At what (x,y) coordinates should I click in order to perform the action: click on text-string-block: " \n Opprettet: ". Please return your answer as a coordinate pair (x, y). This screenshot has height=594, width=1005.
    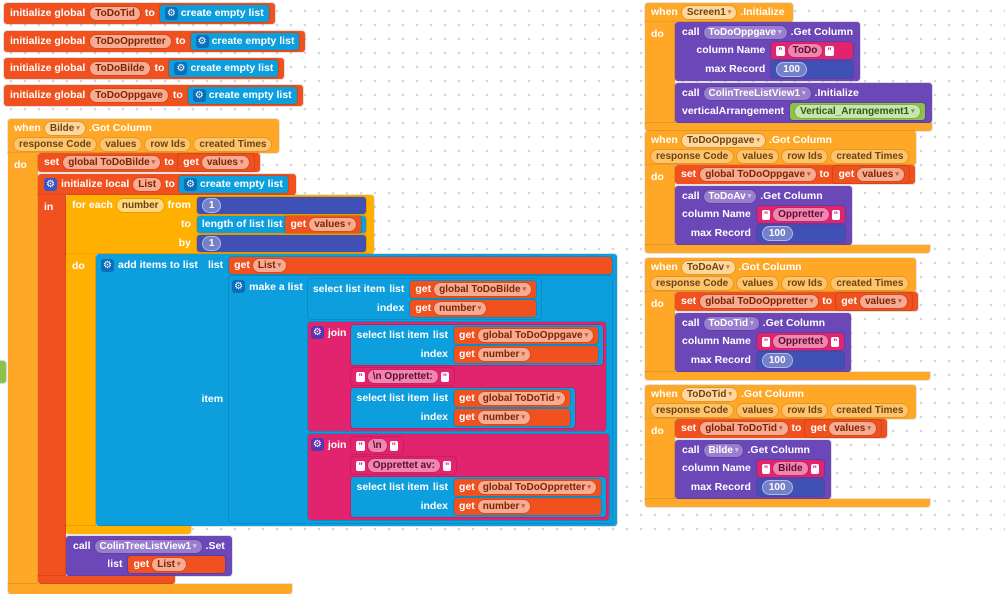
    Looking at the image, I should click on (403, 376).